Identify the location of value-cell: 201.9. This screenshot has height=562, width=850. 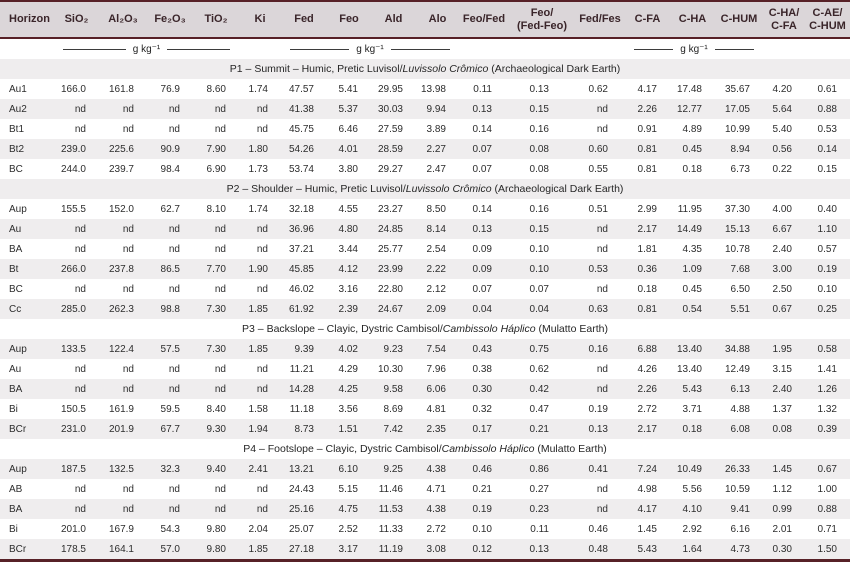
(121, 429).